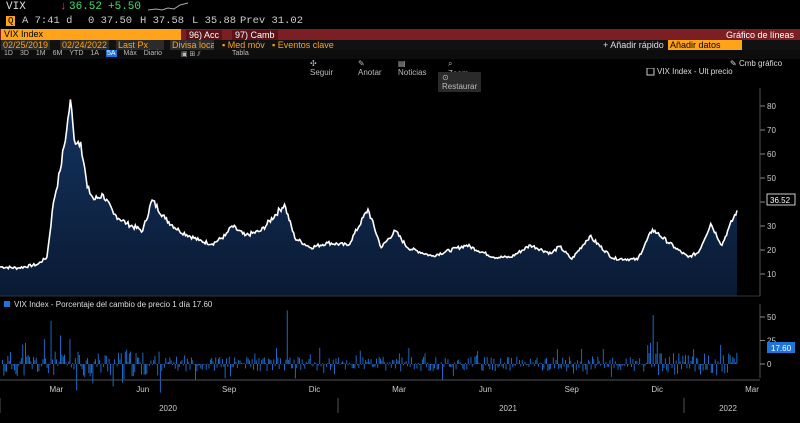 This screenshot has width=800, height=423. Describe the element at coordinates (412, 72) in the screenshot. I see `news-label: Noticias` at that location.